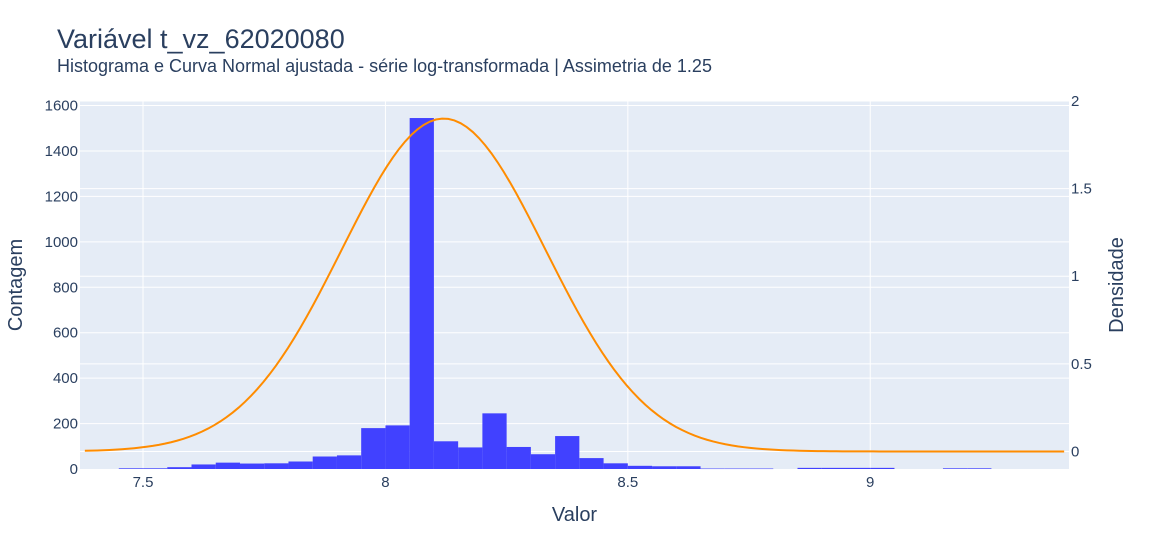 Image resolution: width=1150 pixels, height=550 pixels. I want to click on y-tick-label: 600, so click(65, 333).